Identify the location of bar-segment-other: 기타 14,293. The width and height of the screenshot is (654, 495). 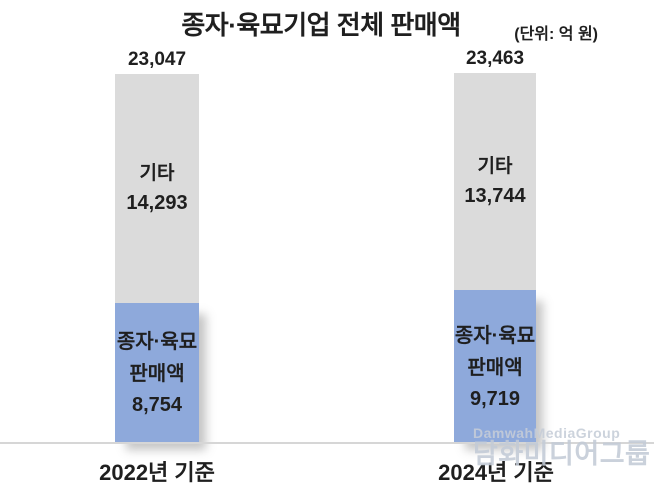
(157, 188).